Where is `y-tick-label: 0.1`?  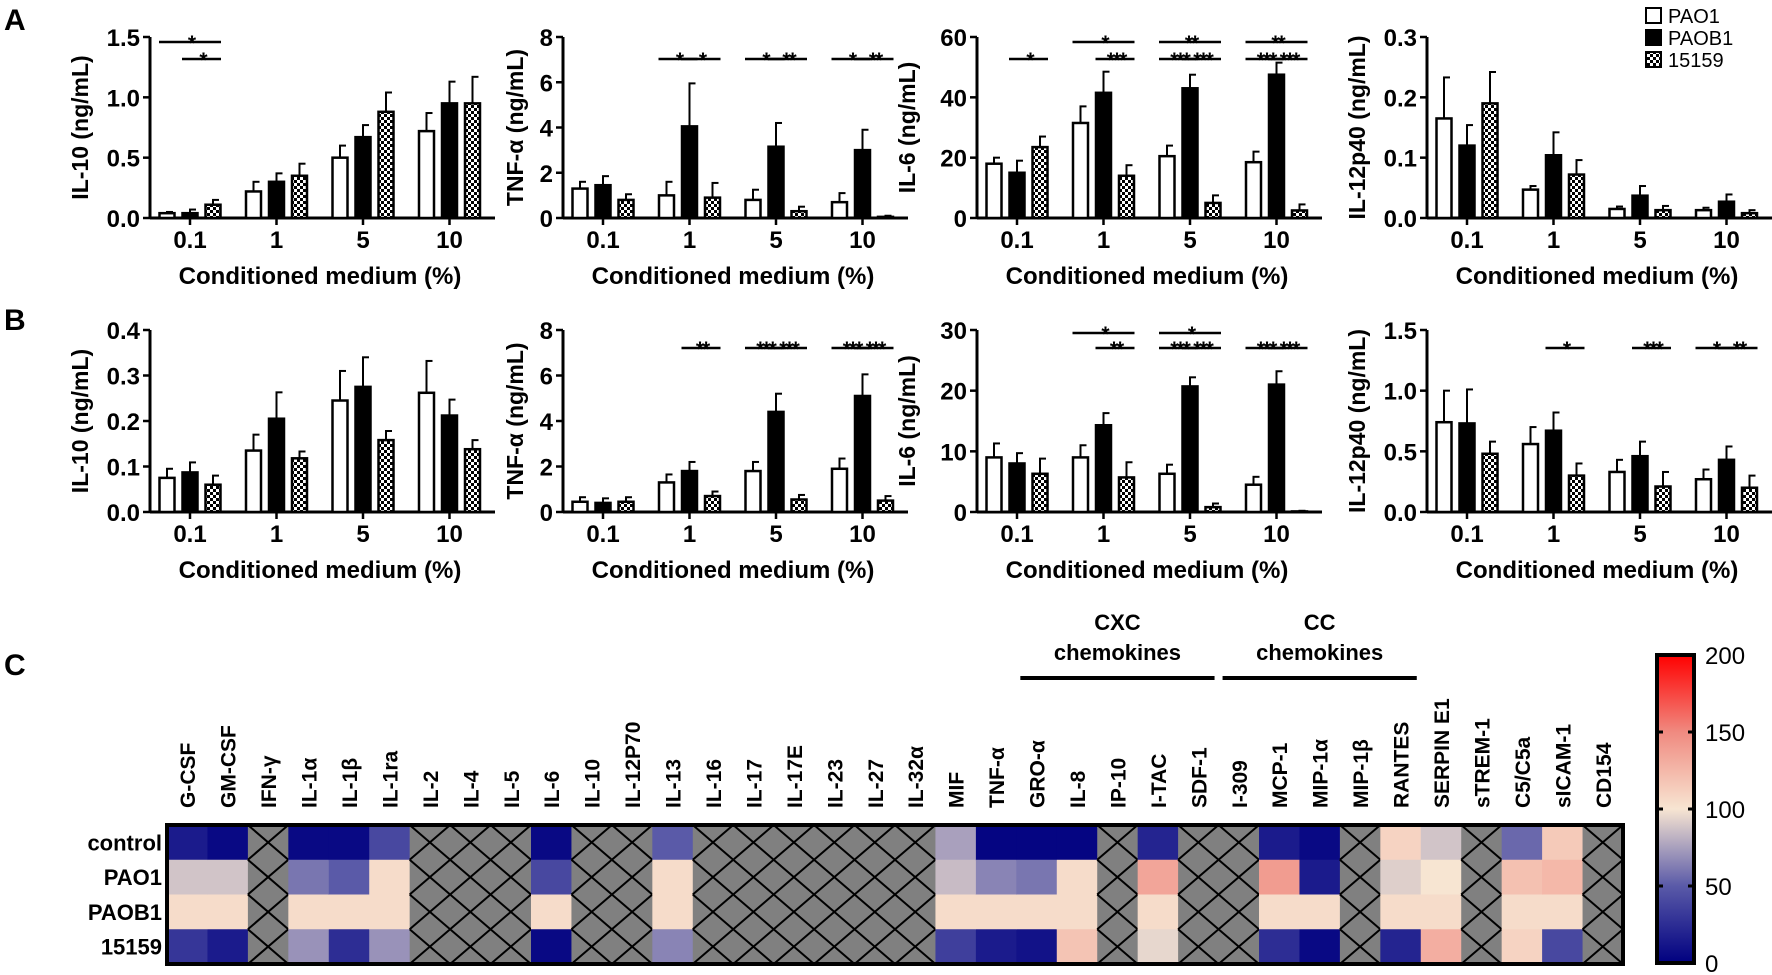
y-tick-label: 0.1 is located at coordinates (1400, 159).